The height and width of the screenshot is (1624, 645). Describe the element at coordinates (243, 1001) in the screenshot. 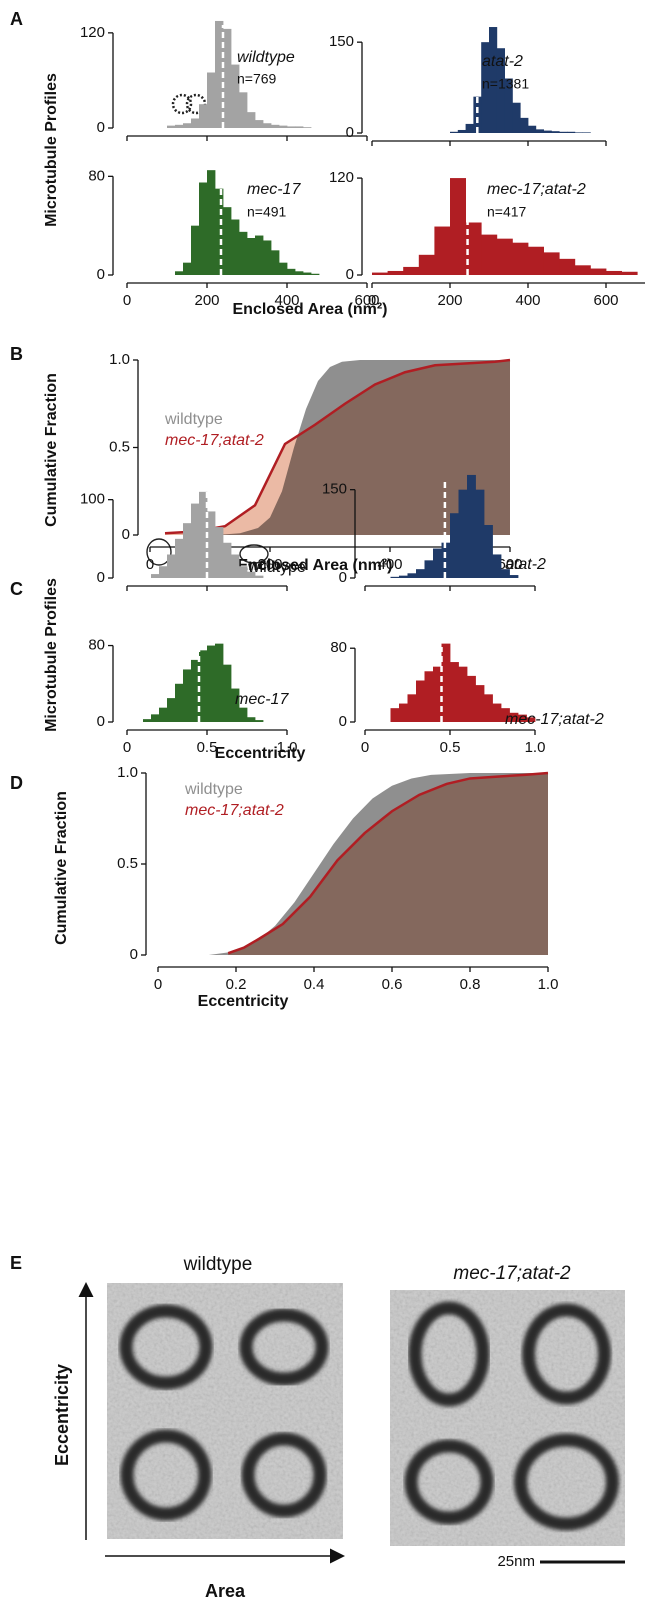

I see `x-axis-label: Eccentricity` at that location.